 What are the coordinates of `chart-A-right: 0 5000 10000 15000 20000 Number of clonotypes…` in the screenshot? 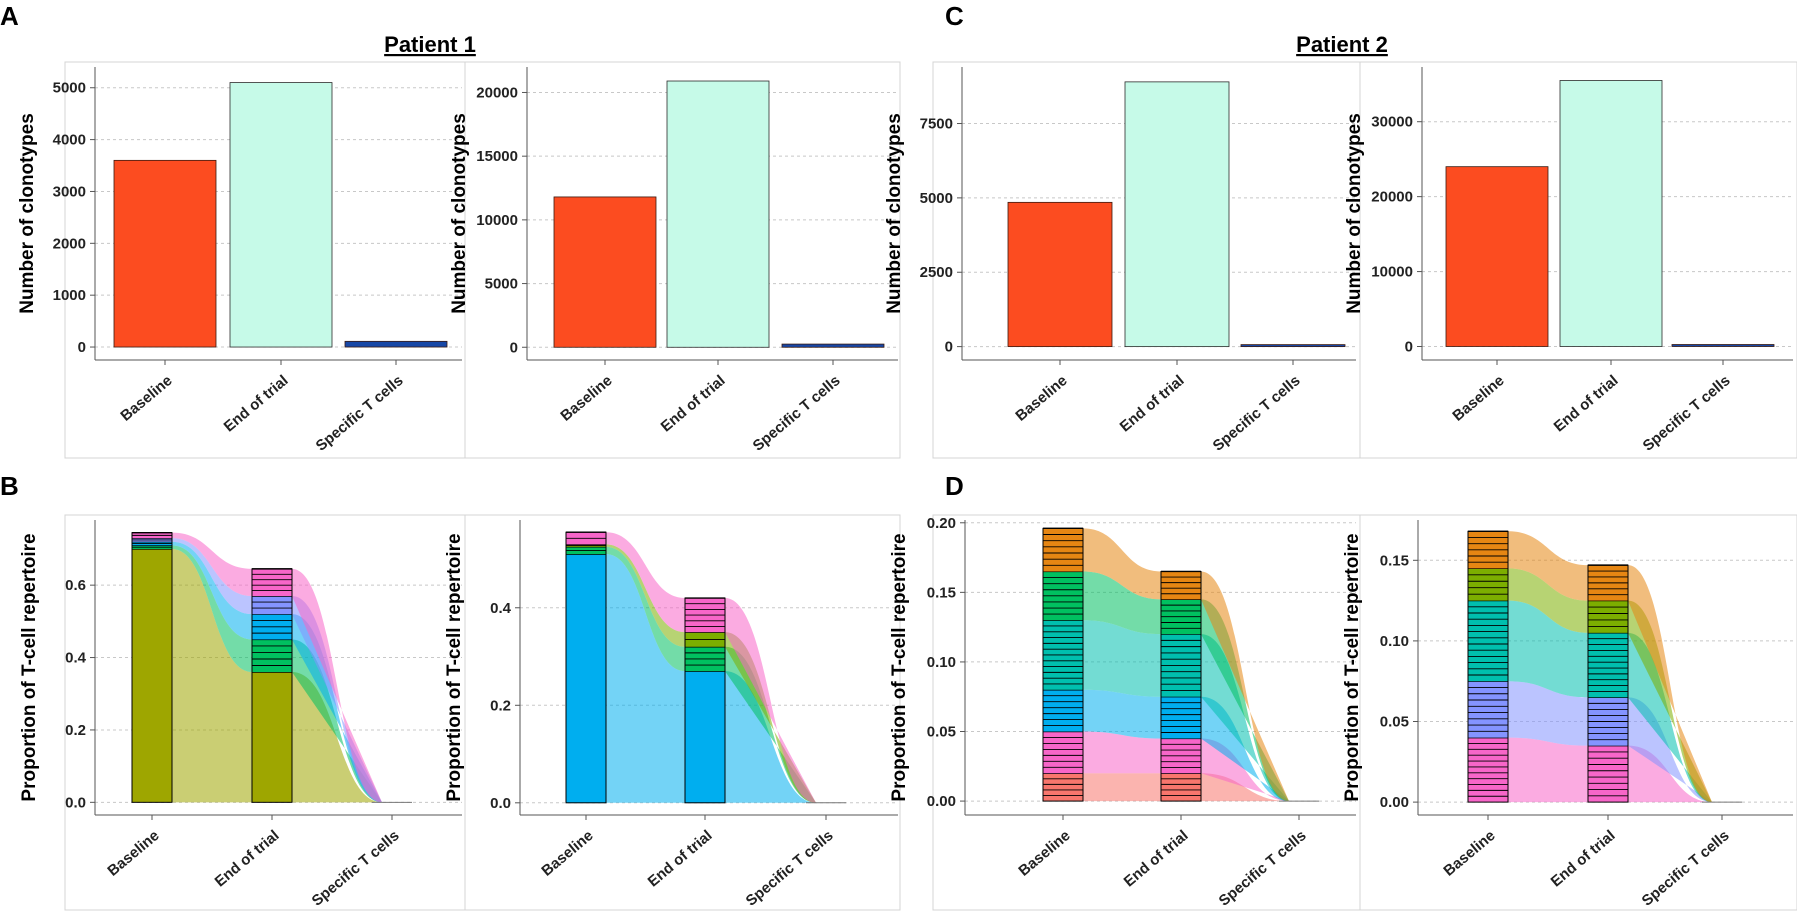 It's located at (675, 260).